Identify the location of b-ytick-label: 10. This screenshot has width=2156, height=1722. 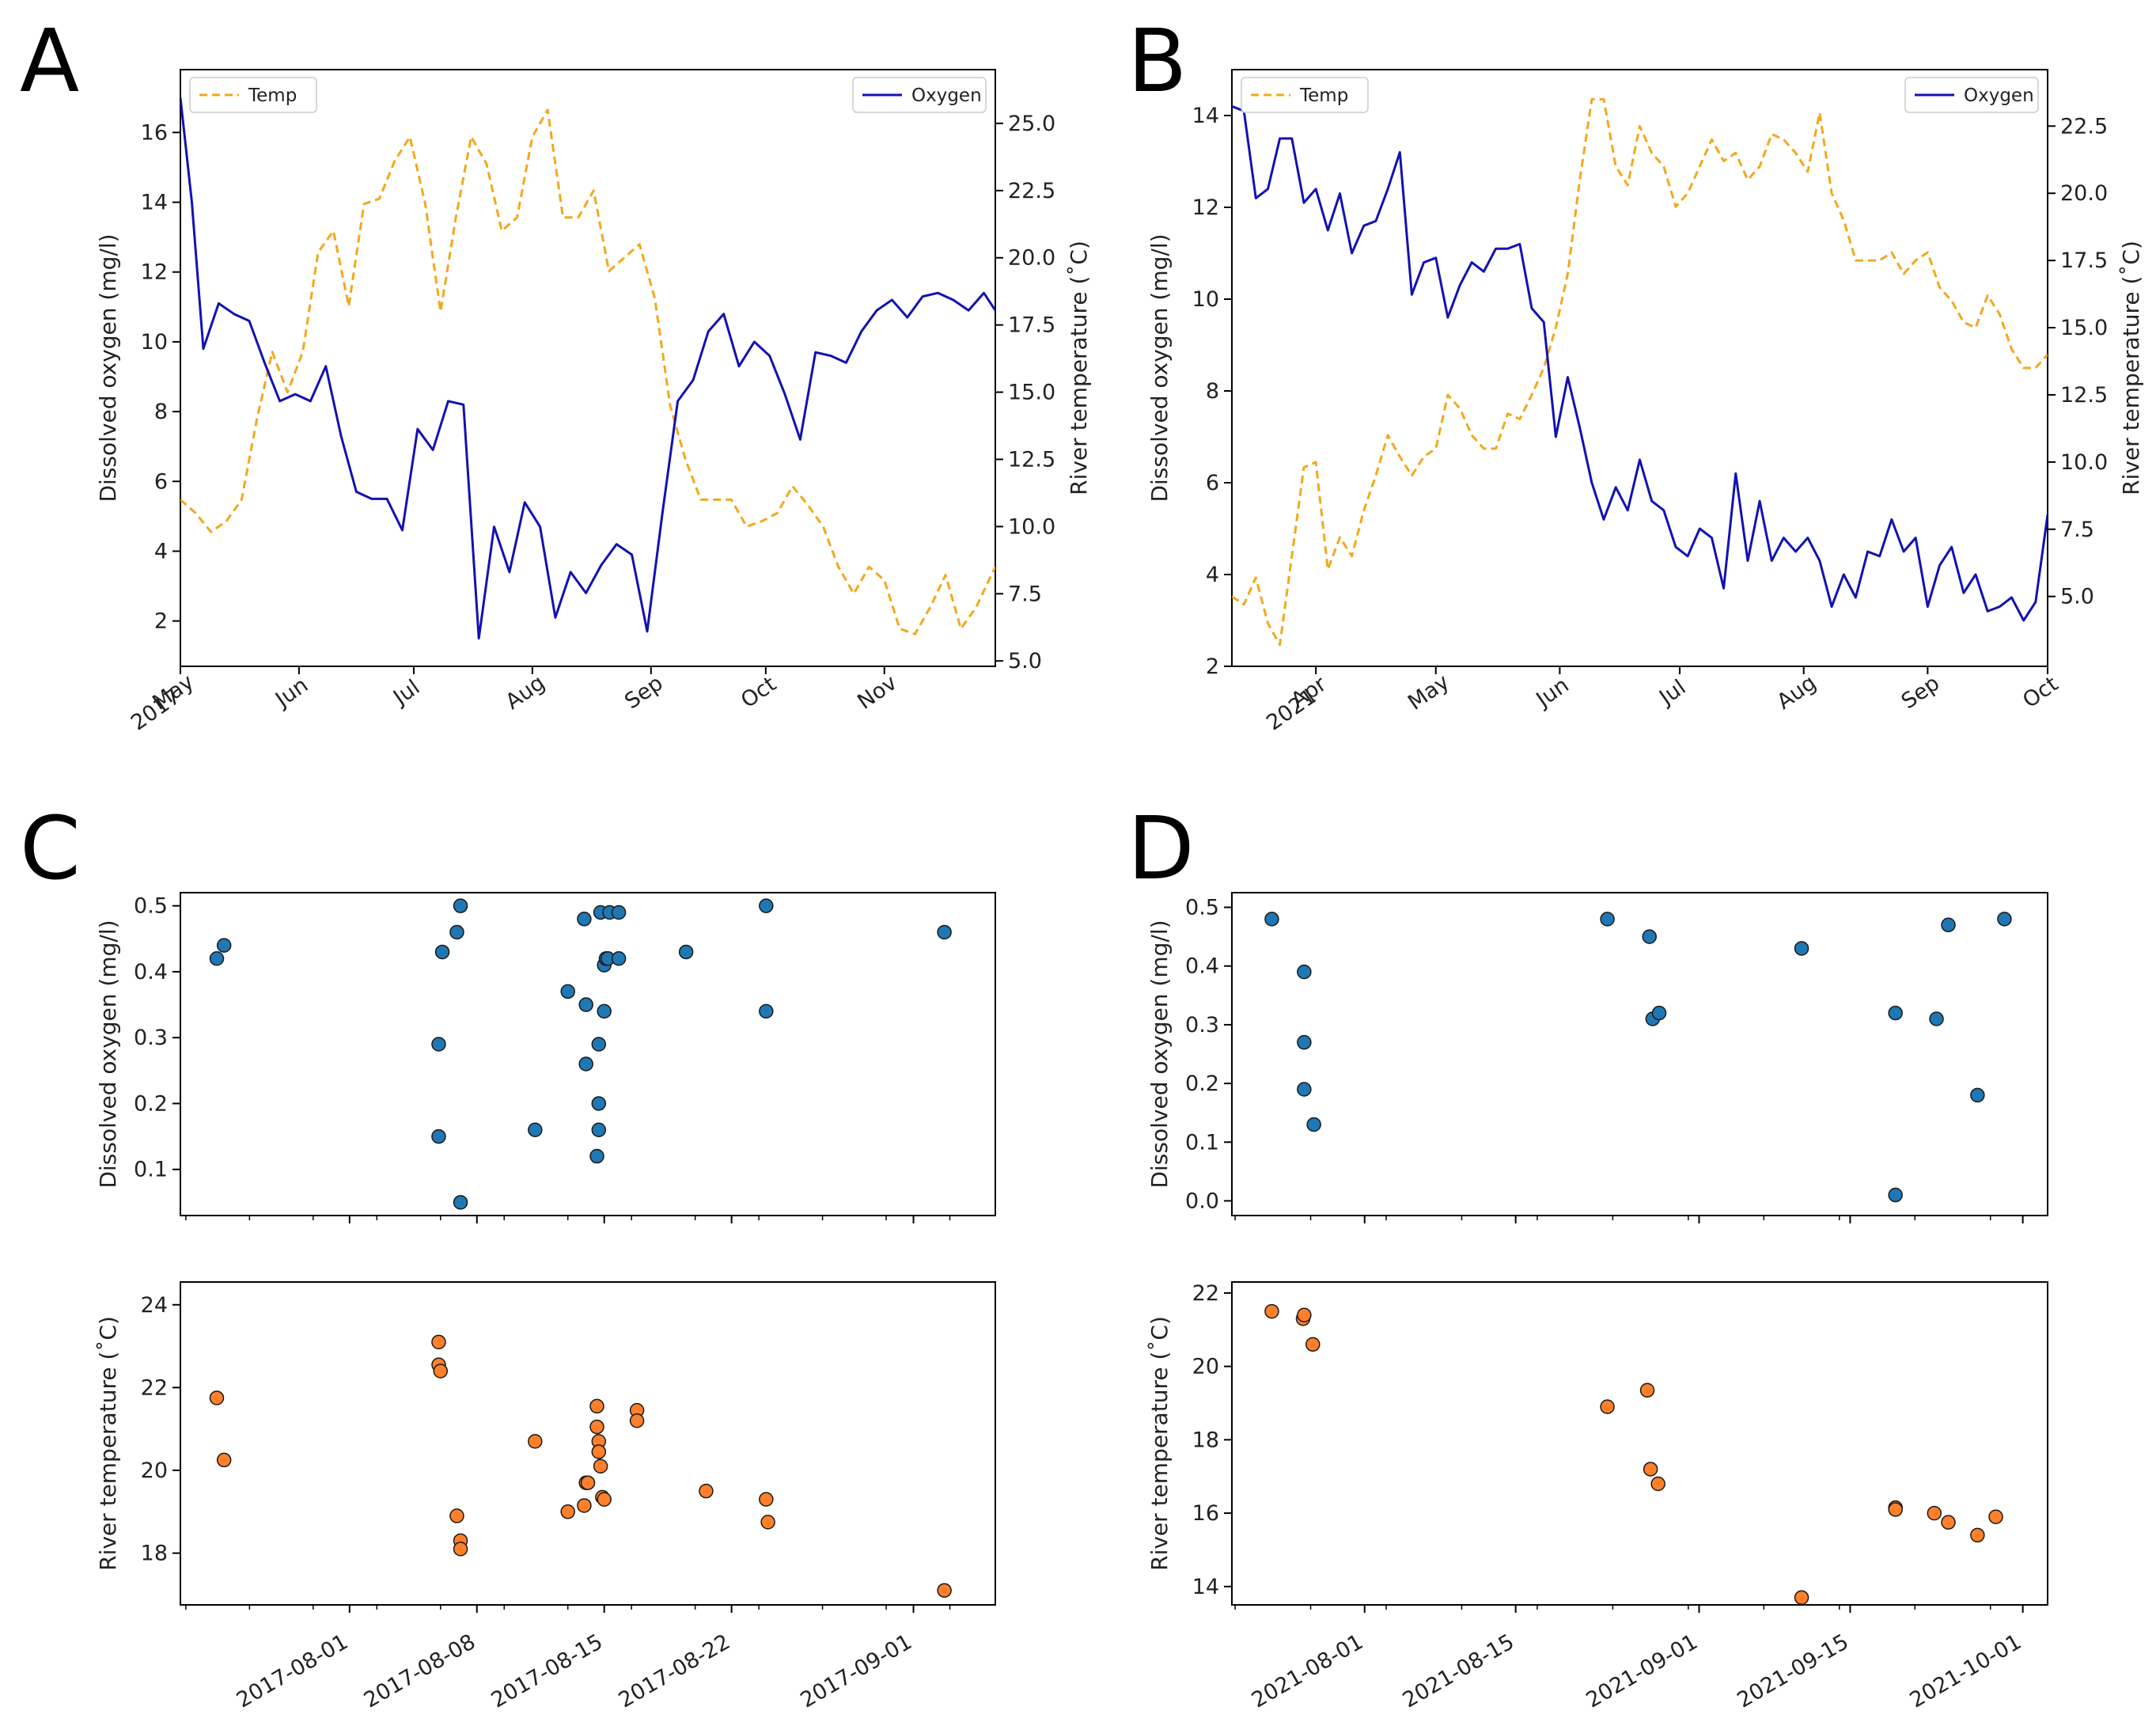
(1205, 299).